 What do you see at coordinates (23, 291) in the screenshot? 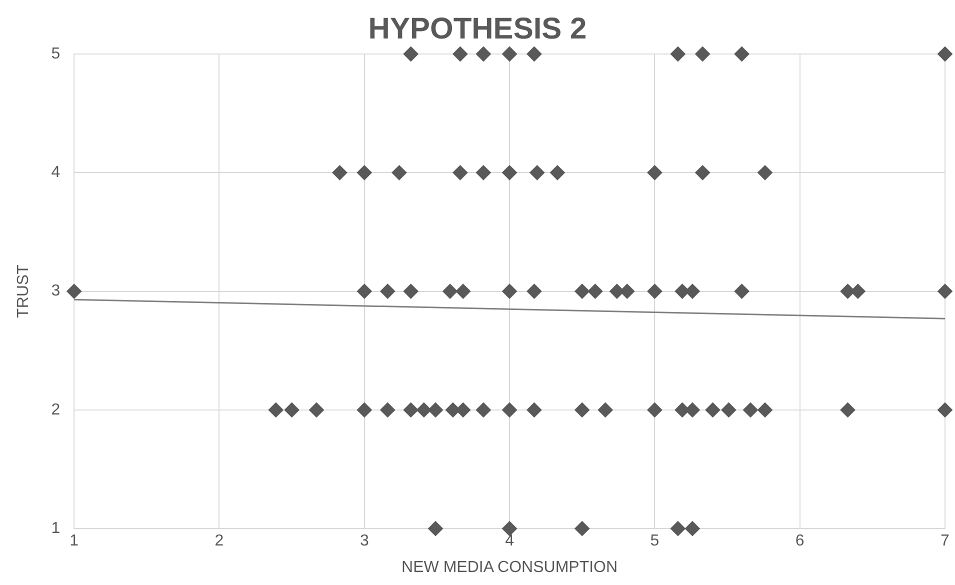
I see `y-axis-title: TRUST` at bounding box center [23, 291].